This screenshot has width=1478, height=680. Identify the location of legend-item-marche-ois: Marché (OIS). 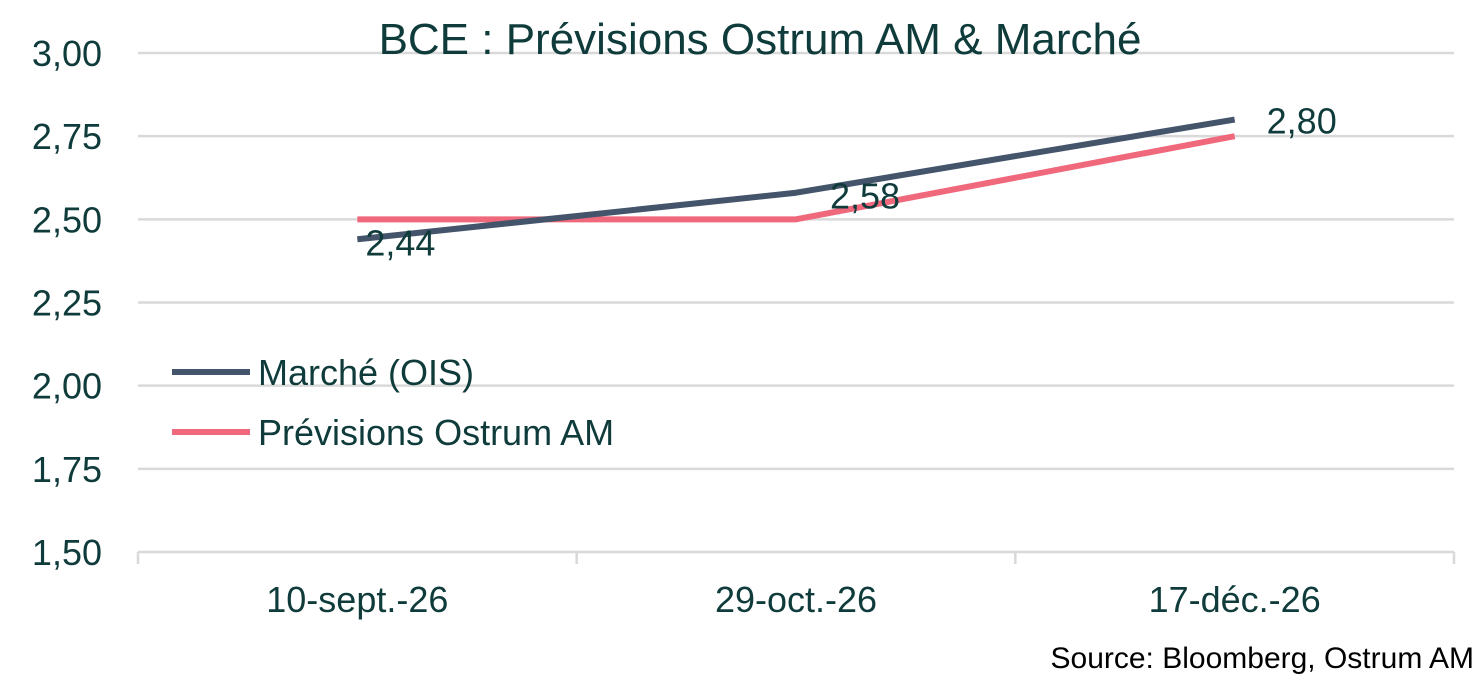
(323, 372).